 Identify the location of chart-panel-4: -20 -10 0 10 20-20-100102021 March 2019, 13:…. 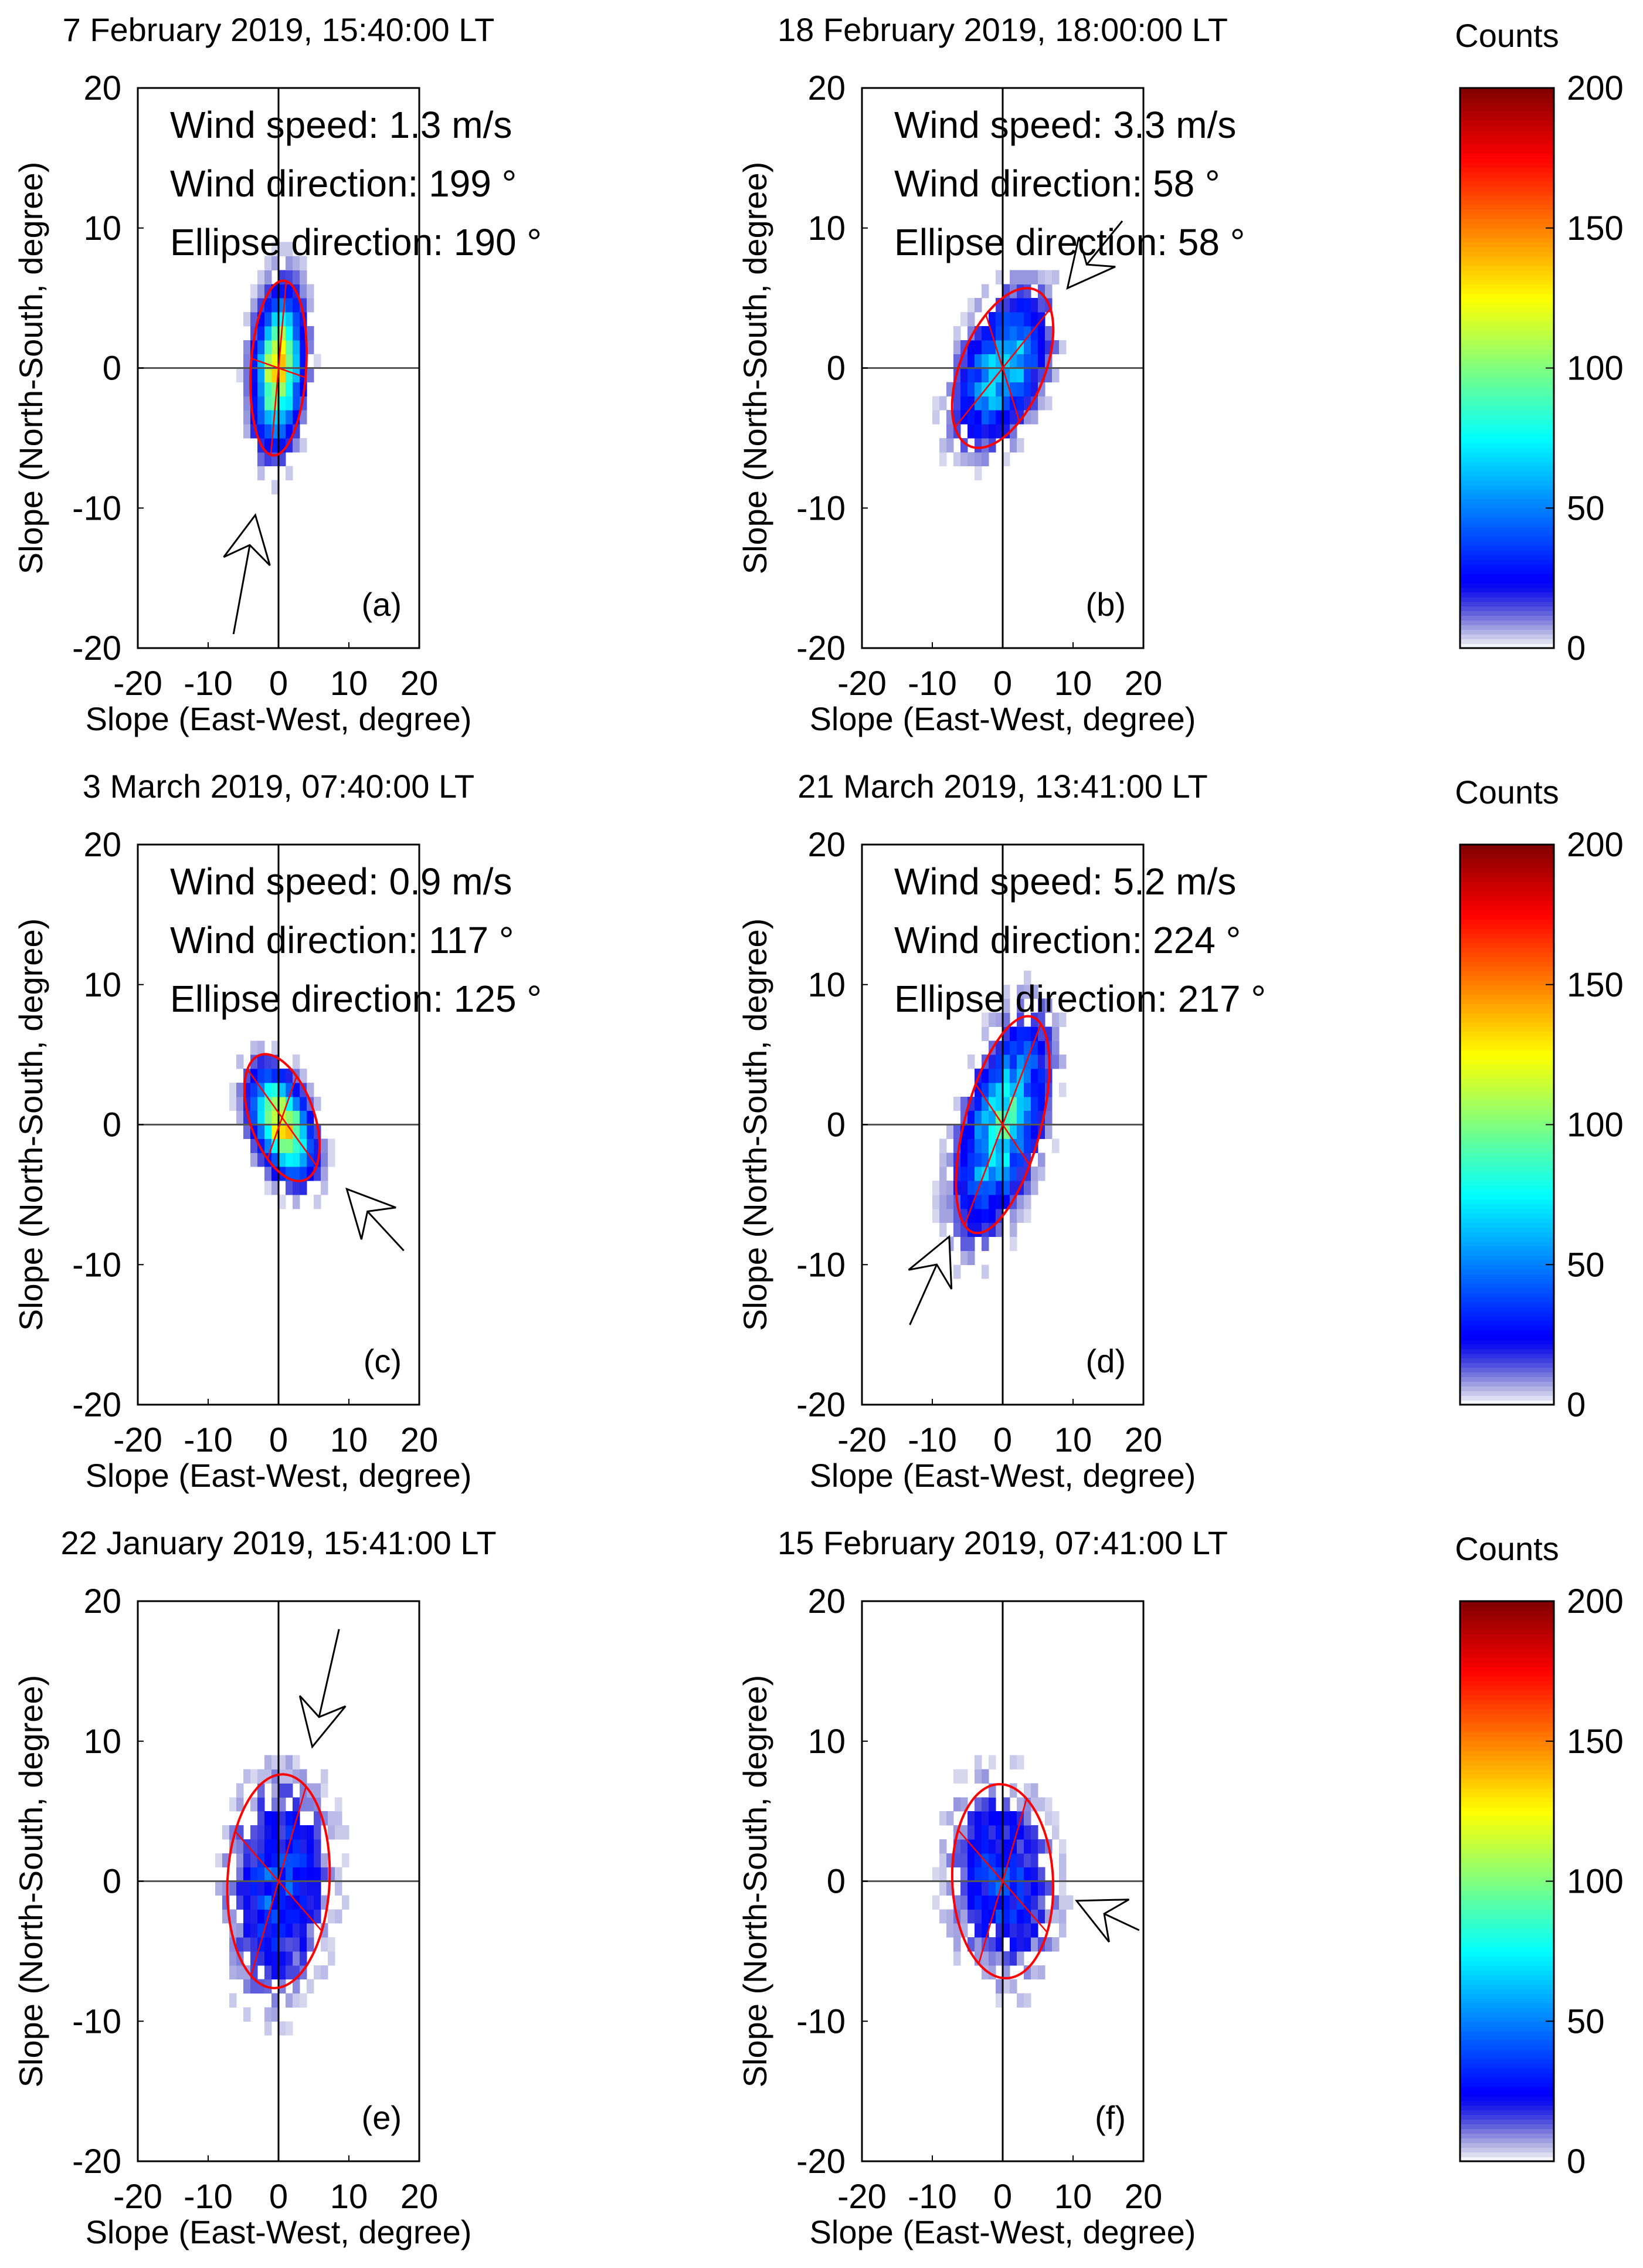
(1001, 1131).